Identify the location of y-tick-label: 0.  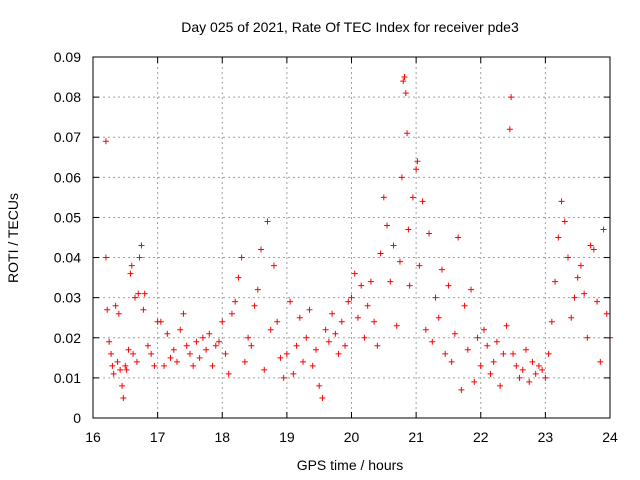
(77, 418).